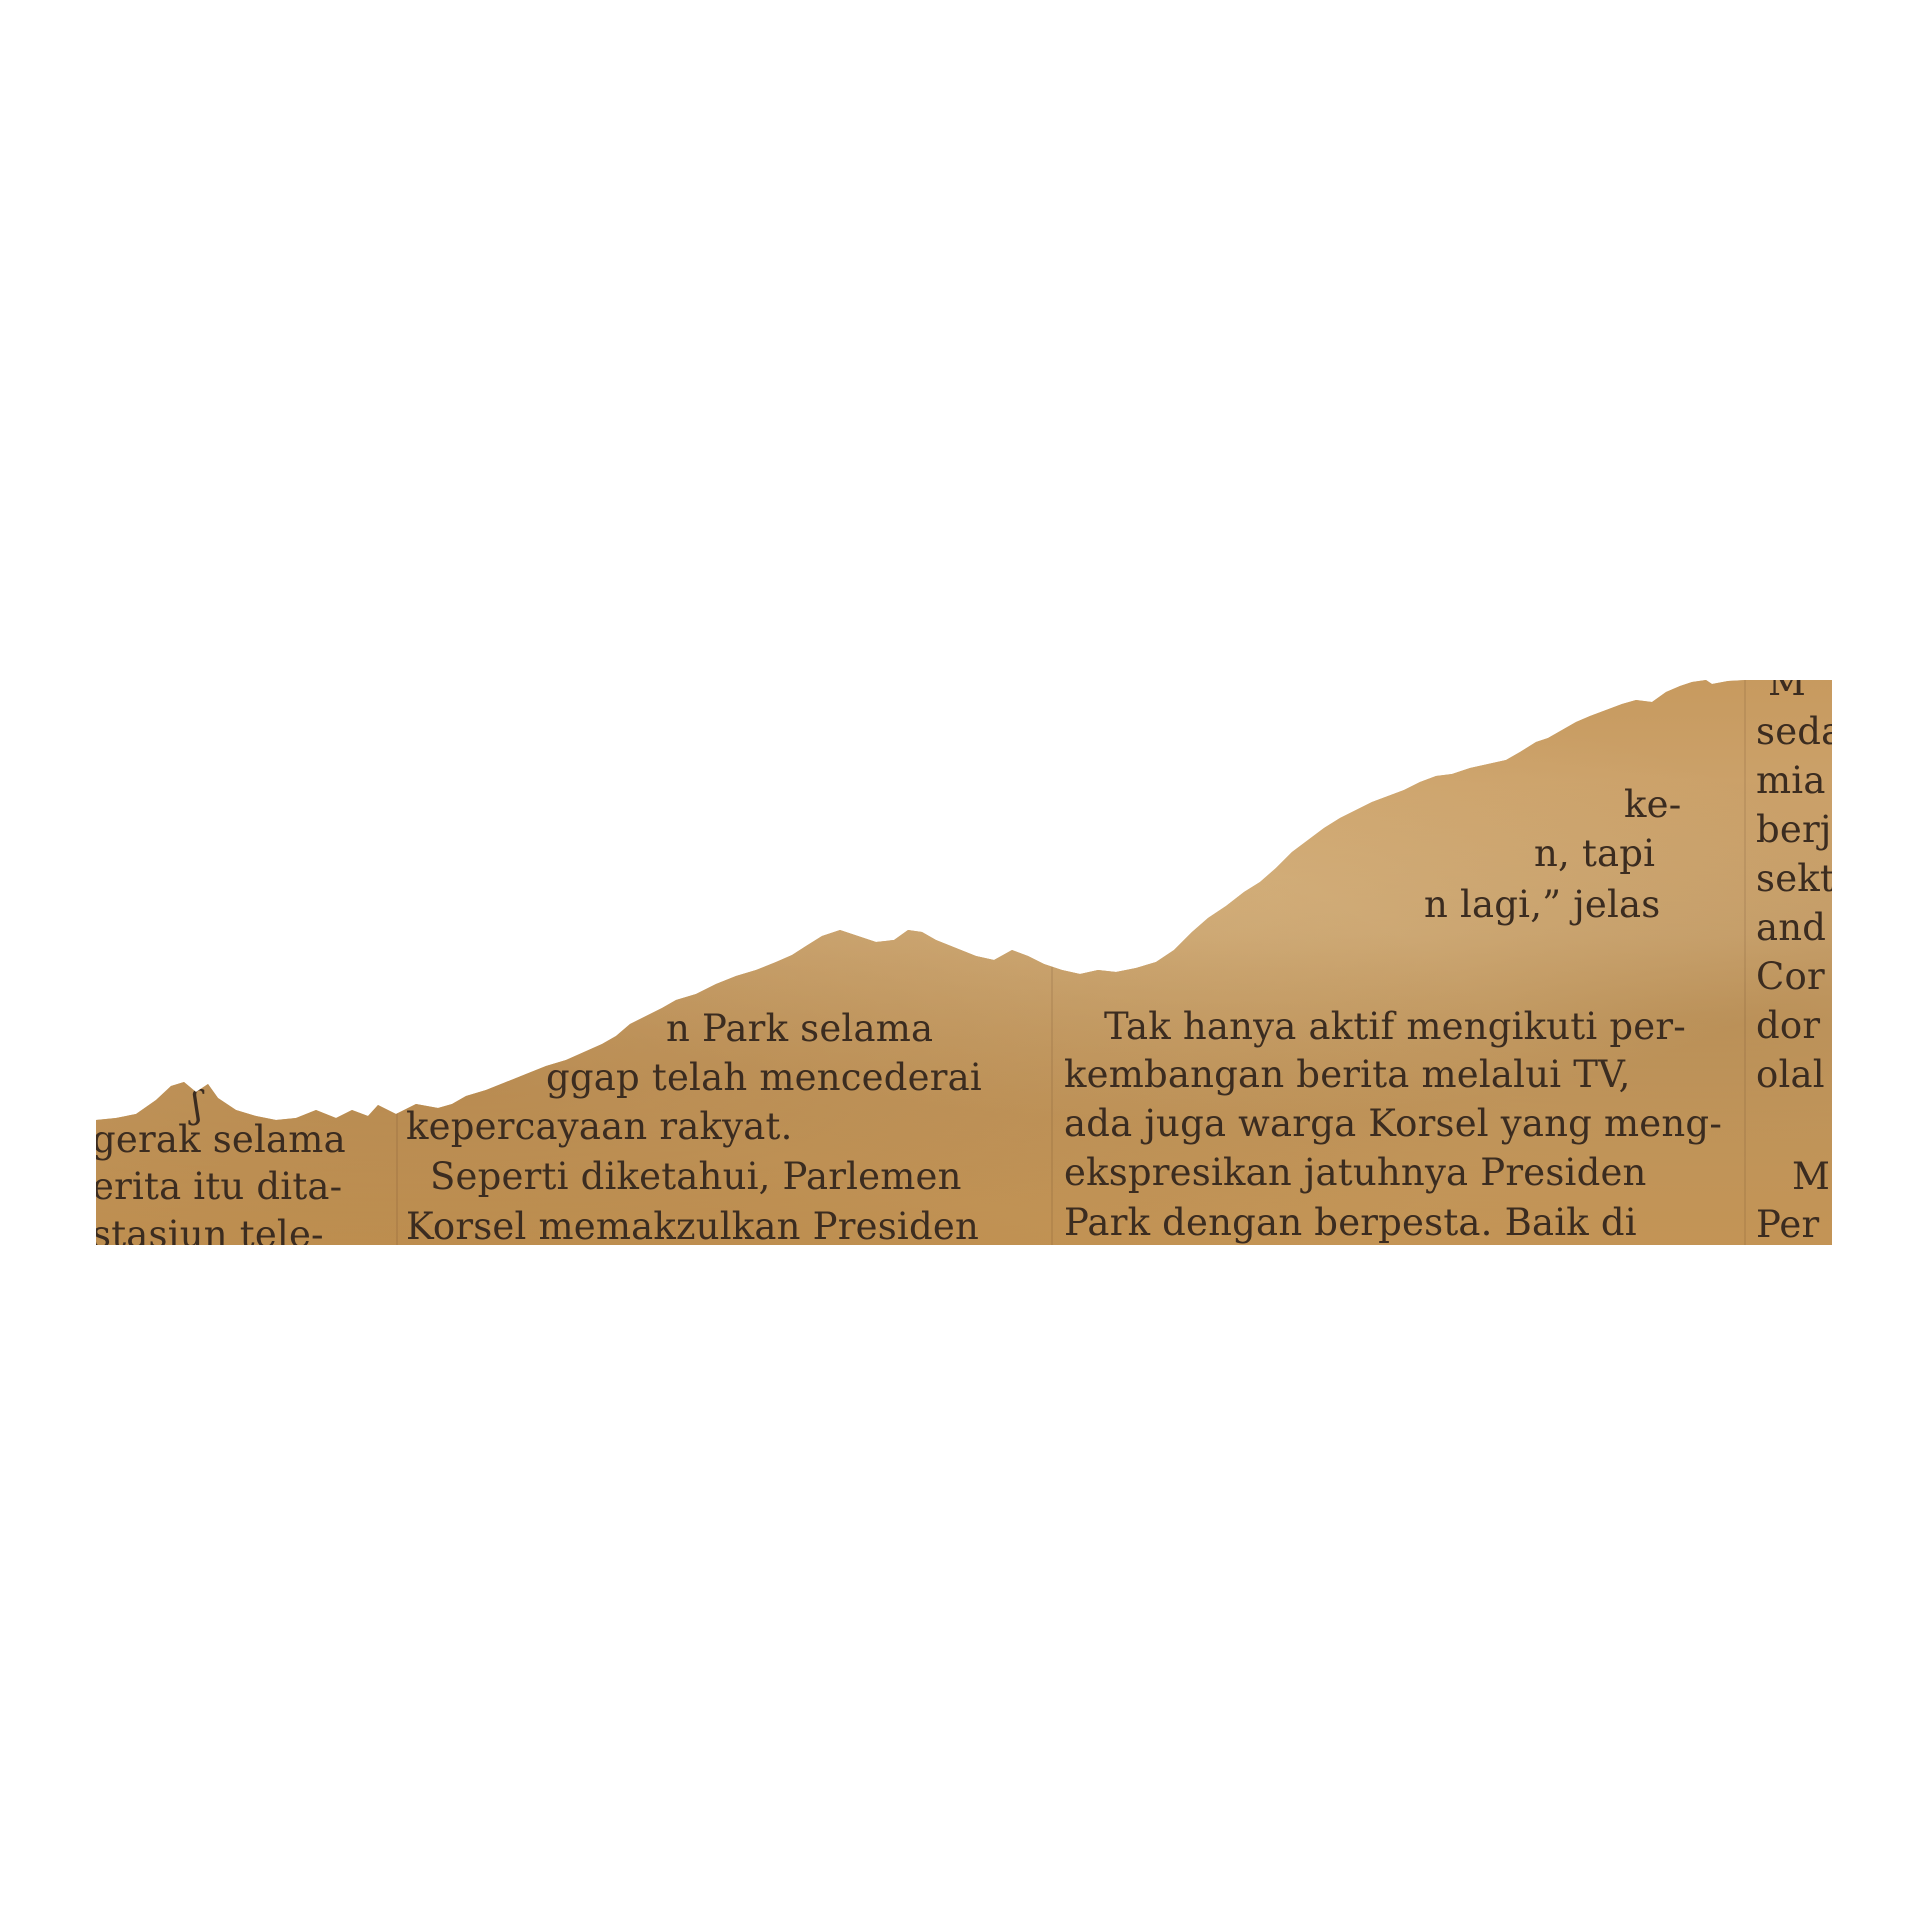 The height and width of the screenshot is (1920, 1920). What do you see at coordinates (764, 1077) in the screenshot?
I see `text-line: ggap telah mencederai` at bounding box center [764, 1077].